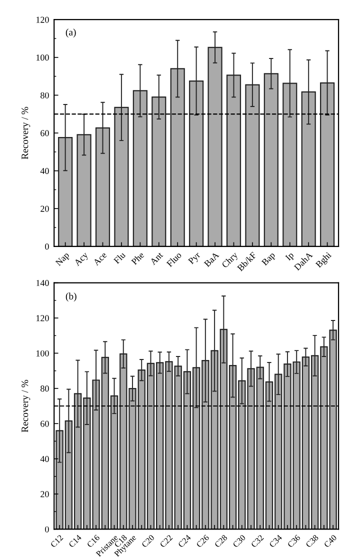 This screenshot has width=349, height=560. Describe the element at coordinates (57, 541) in the screenshot. I see `x-tick-label: C12` at that location.